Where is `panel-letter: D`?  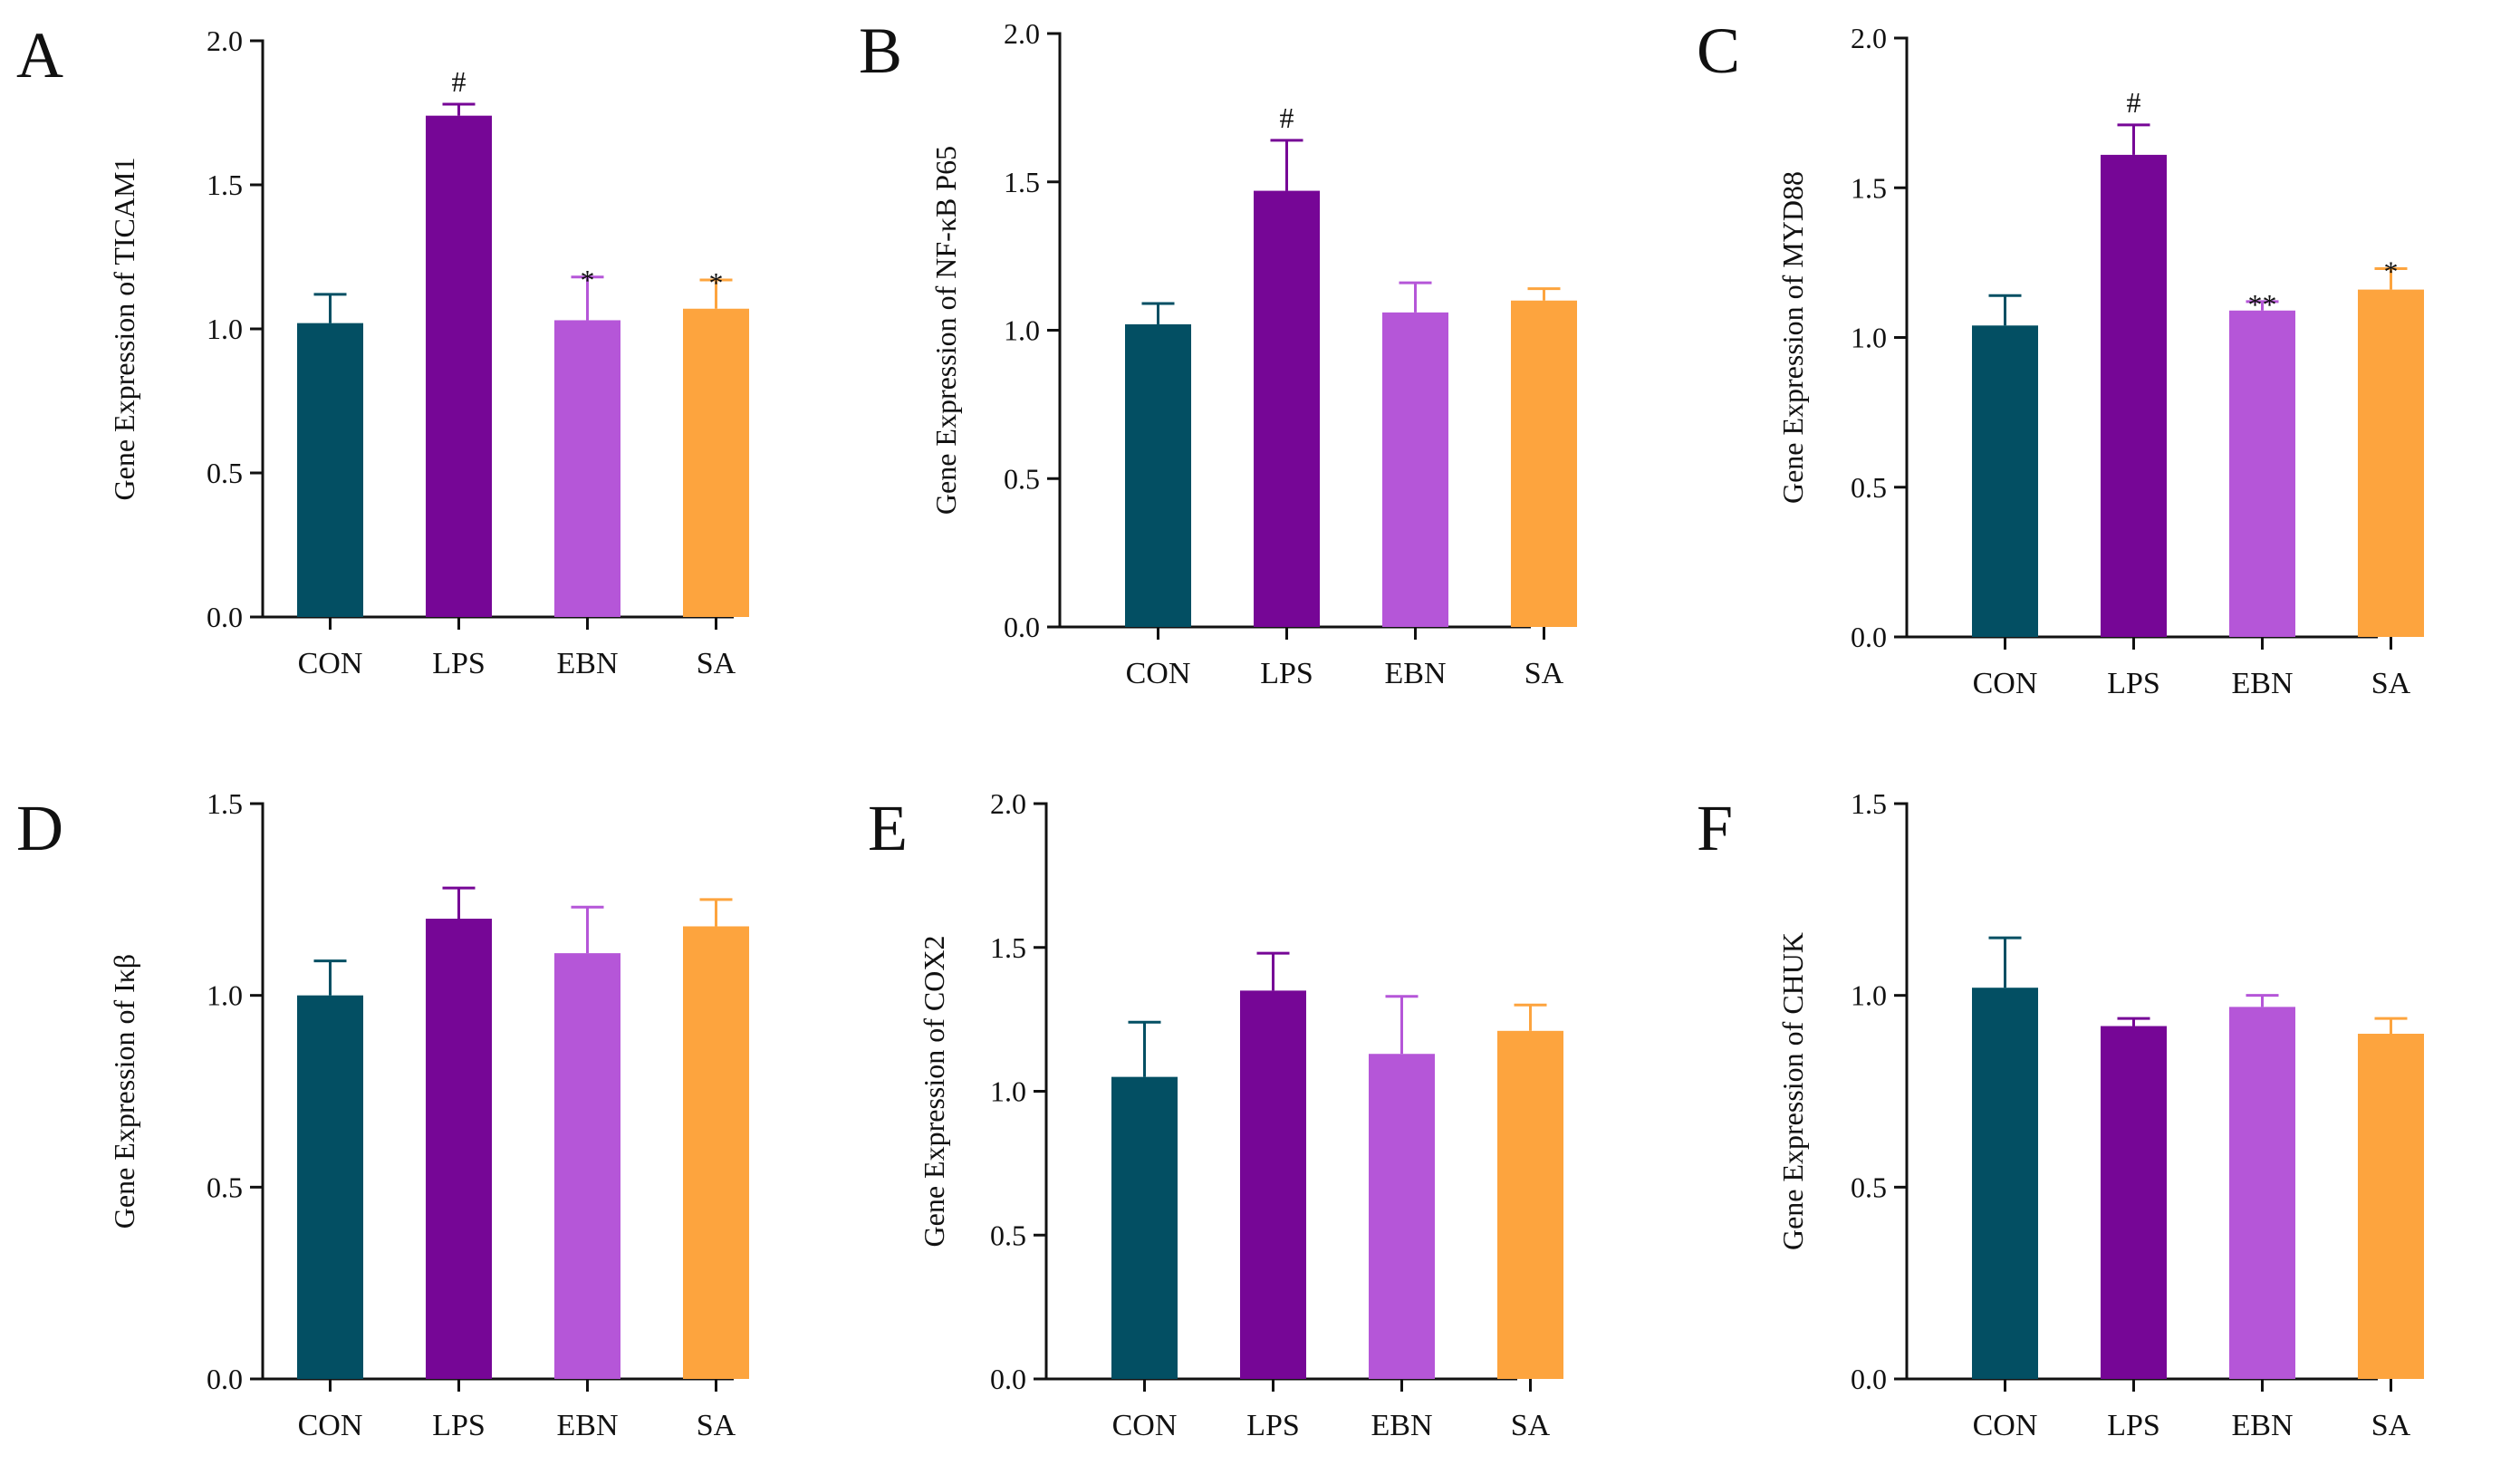
panel-letter: D is located at coordinates (39, 828).